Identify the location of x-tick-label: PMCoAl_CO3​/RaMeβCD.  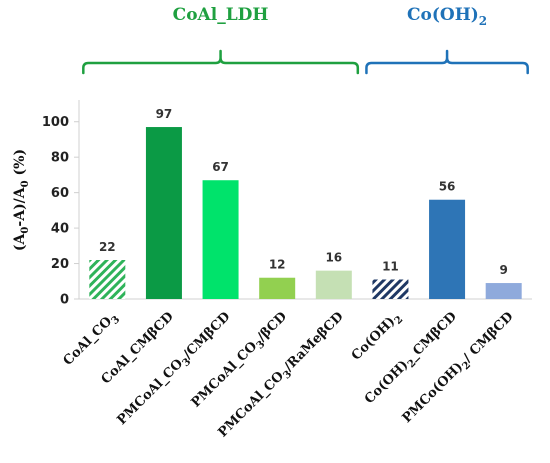
(281, 375).